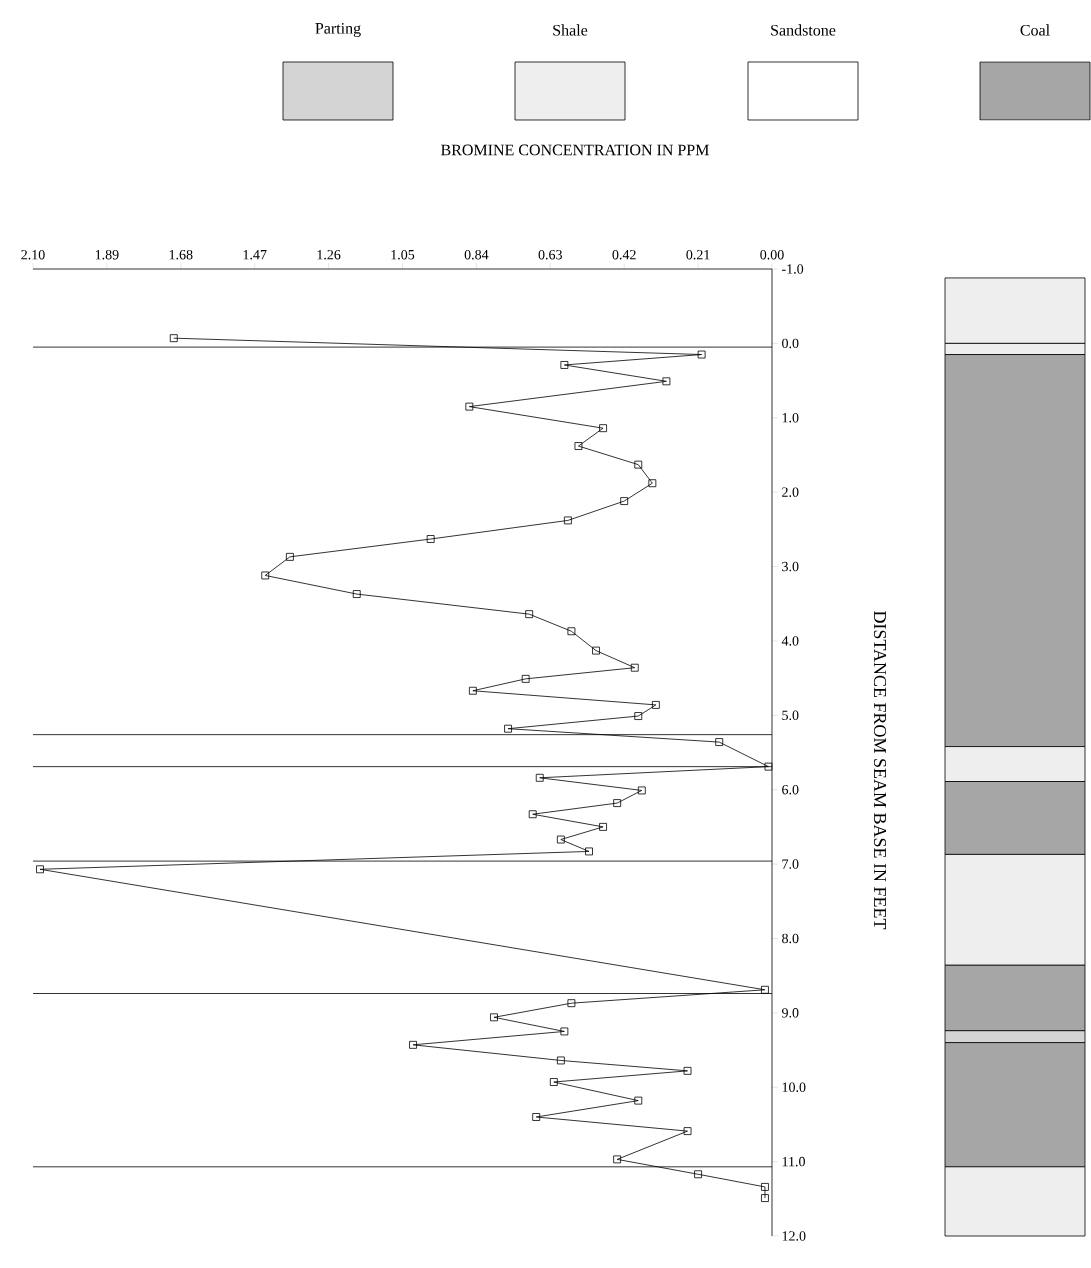 This screenshot has height=1268, width=1091. What do you see at coordinates (790, 343) in the screenshot?
I see `y-tick-label: 0.0` at bounding box center [790, 343].